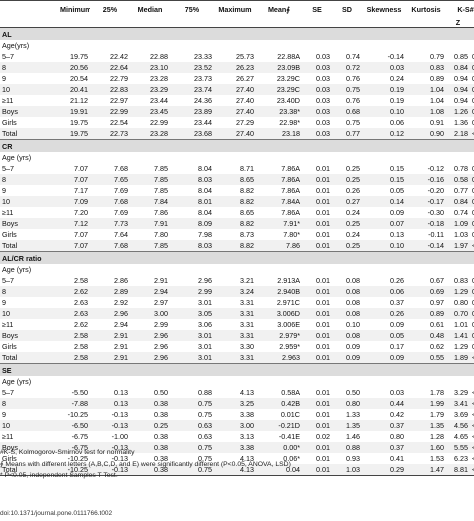 The image size is (474, 521). What do you see at coordinates (205, 212) in the screenshot?
I see `table-cell: 8.04` at bounding box center [205, 212].